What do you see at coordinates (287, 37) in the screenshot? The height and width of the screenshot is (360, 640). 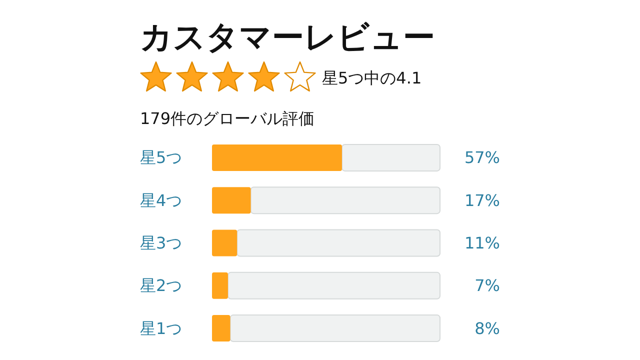 I see `chart-title: カスタマーレビュー` at bounding box center [287, 37].